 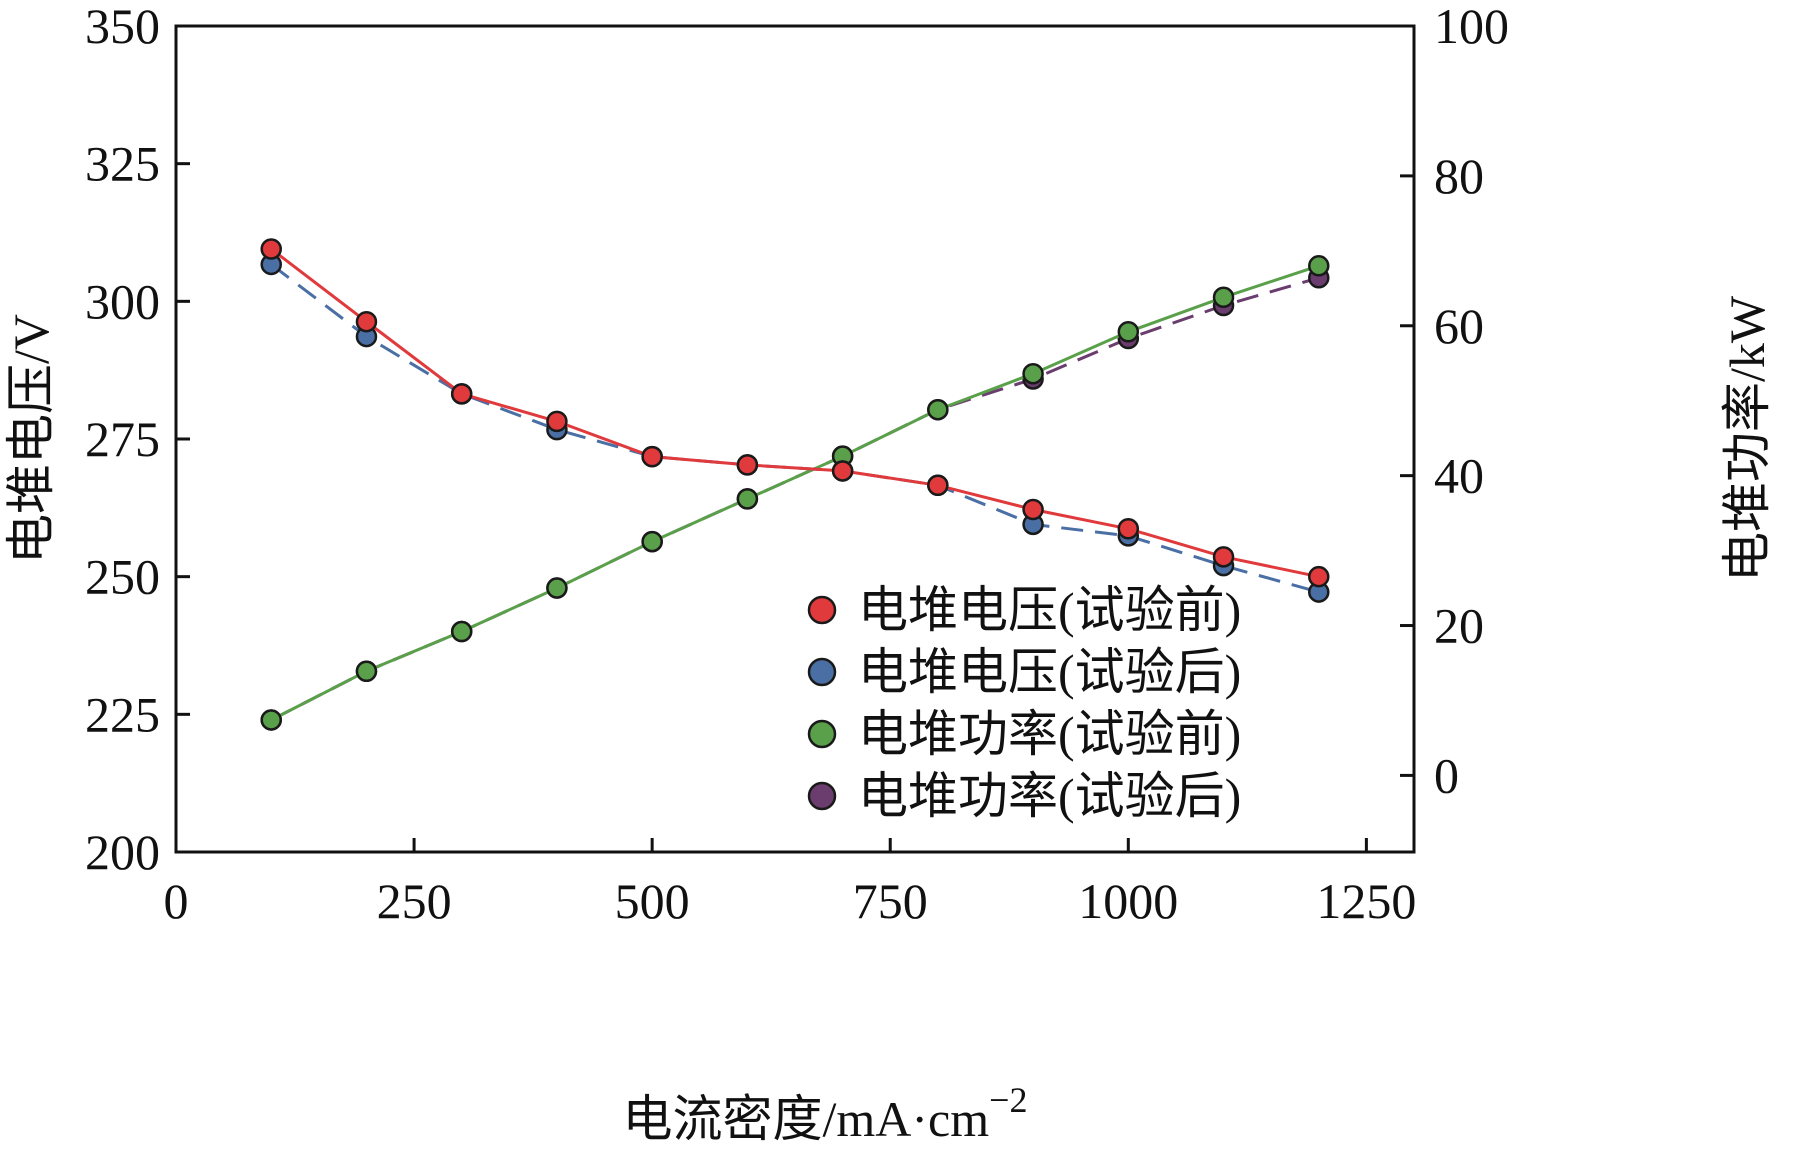 What do you see at coordinates (1459, 476) in the screenshot?
I see `y2-tick-label: 40` at bounding box center [1459, 476].